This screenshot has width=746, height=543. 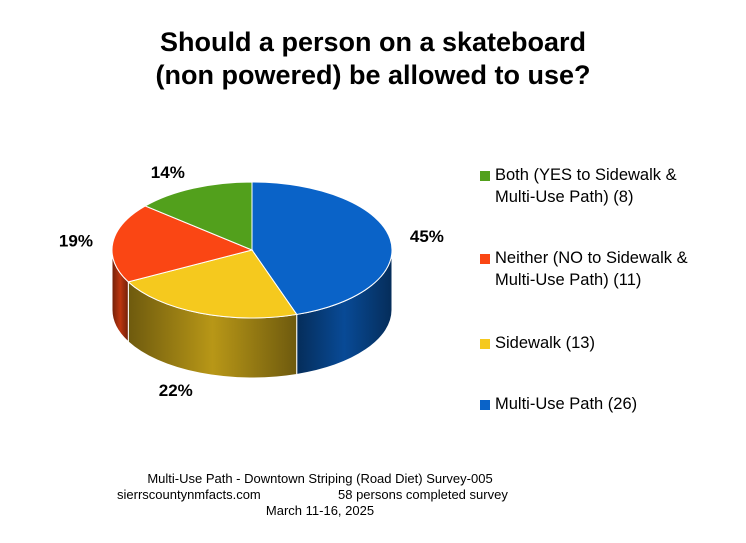 I want to click on pie-slice-neither, so click(x=182, y=244).